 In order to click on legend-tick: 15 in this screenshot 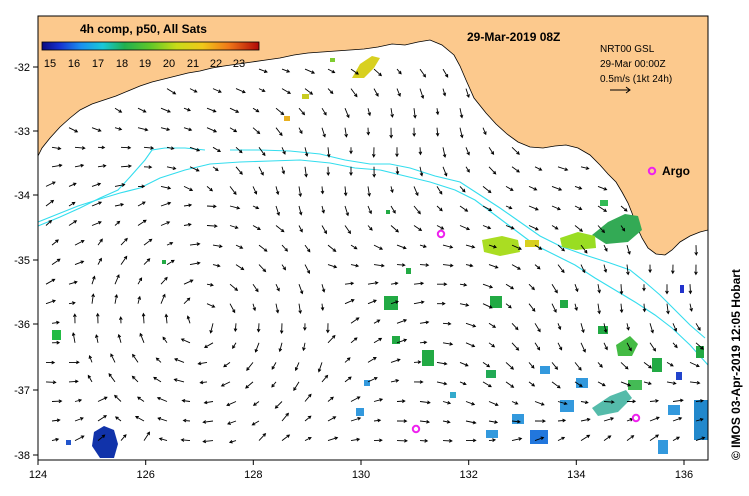, I will do `click(50, 64)`.